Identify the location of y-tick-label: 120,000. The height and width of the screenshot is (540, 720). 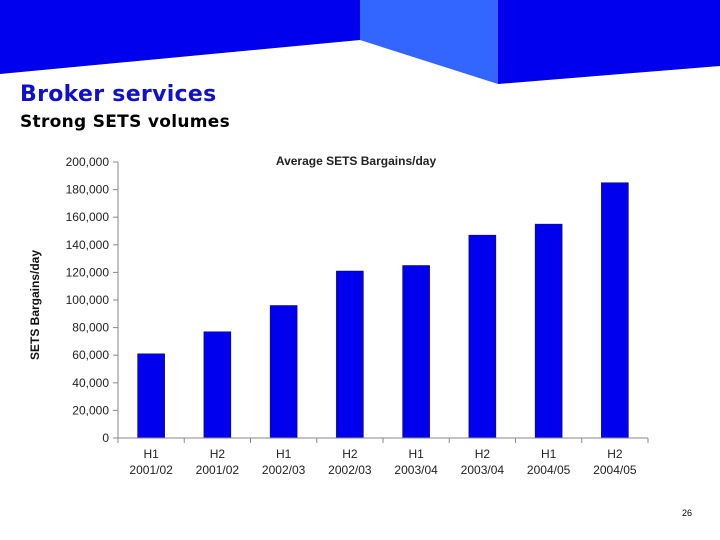
(88, 272).